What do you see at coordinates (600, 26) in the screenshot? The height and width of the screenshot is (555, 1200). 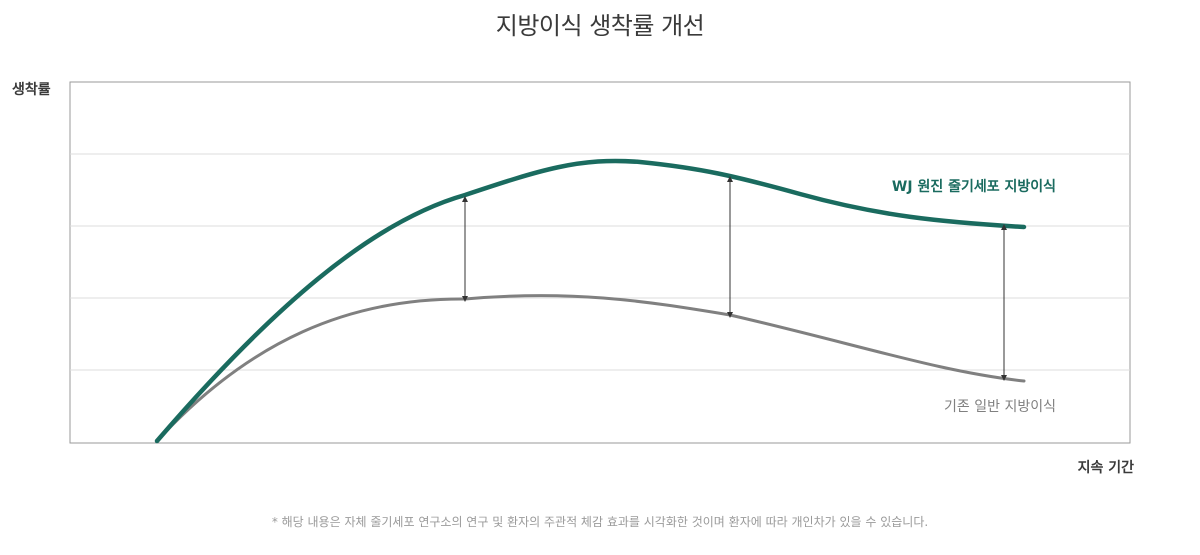 I see `chart-title: 지방이식 생착률 개선` at bounding box center [600, 26].